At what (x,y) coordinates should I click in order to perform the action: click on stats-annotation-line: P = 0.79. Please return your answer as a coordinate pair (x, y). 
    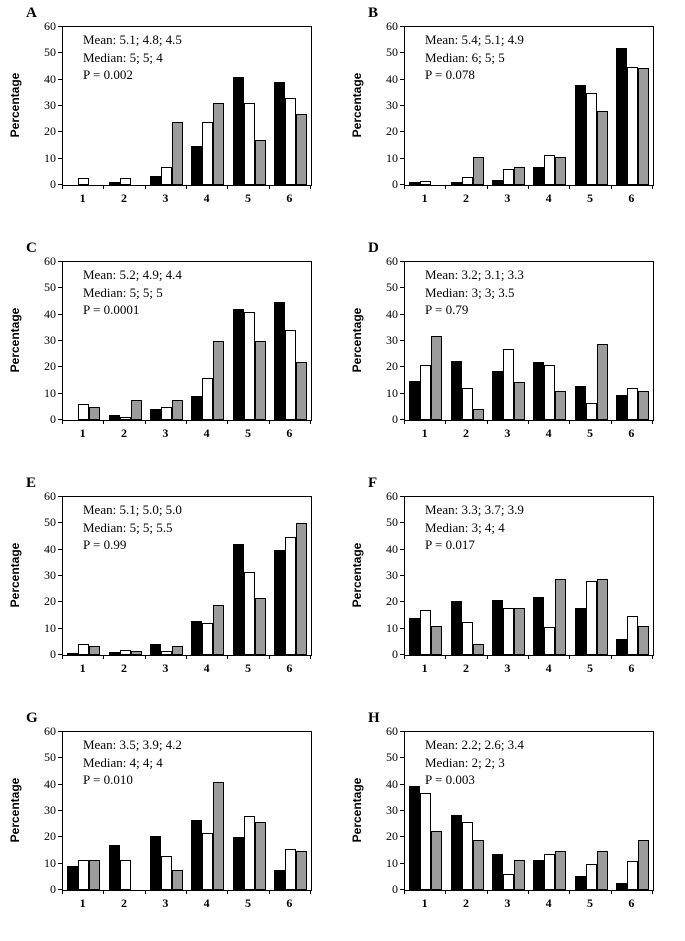
    Looking at the image, I should click on (447, 310).